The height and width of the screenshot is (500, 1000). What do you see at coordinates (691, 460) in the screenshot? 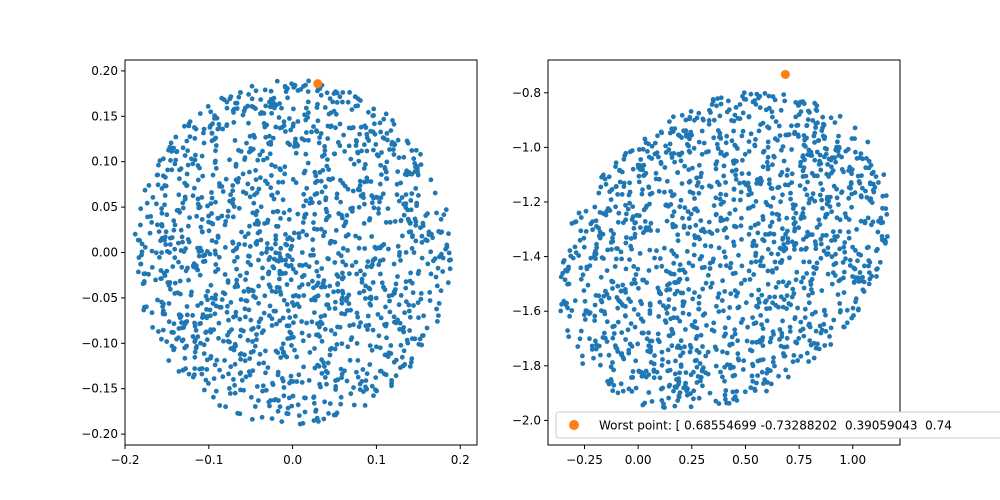
I see `x-tick-label: 0.25` at bounding box center [691, 460].